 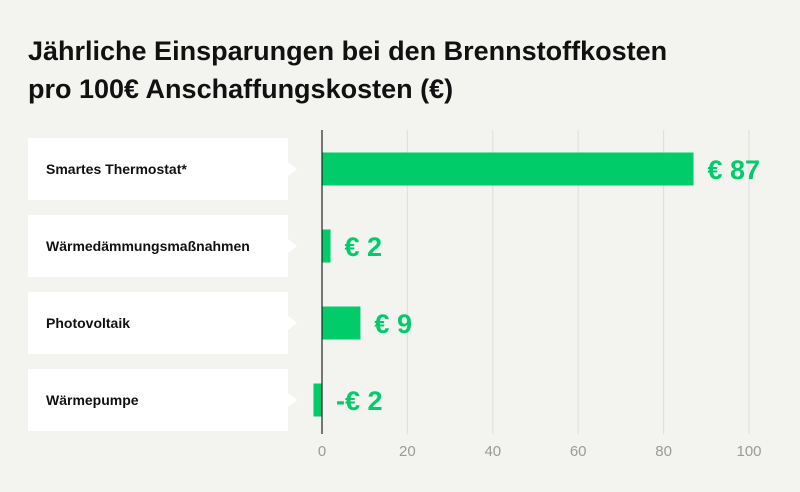 I want to click on category-label-1: Wärmedämmungsmaßnahmen, so click(x=148, y=246).